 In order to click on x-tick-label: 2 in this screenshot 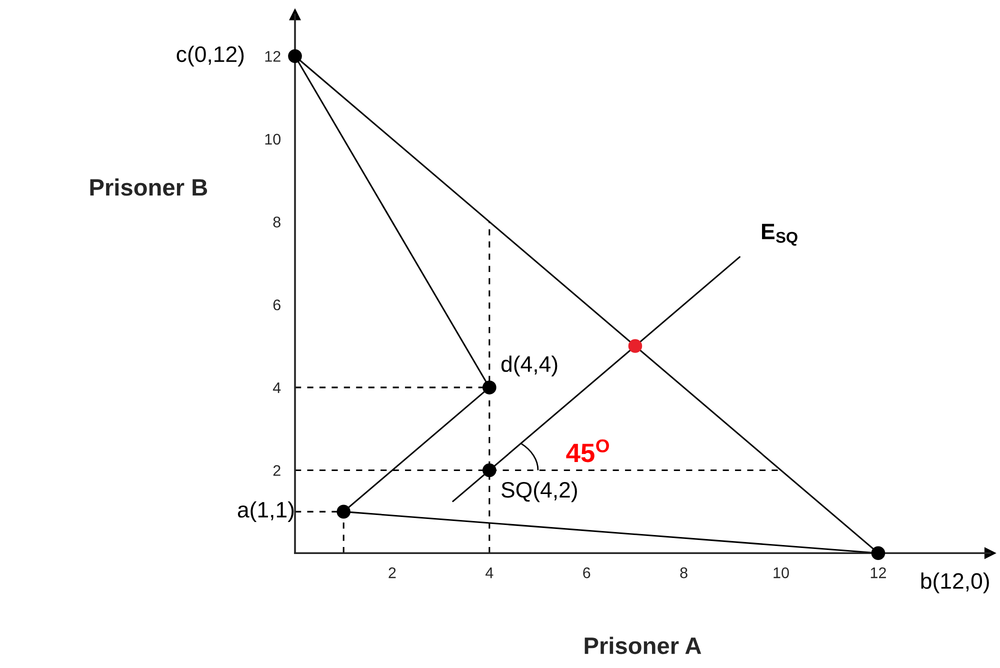, I will do `click(392, 572)`.